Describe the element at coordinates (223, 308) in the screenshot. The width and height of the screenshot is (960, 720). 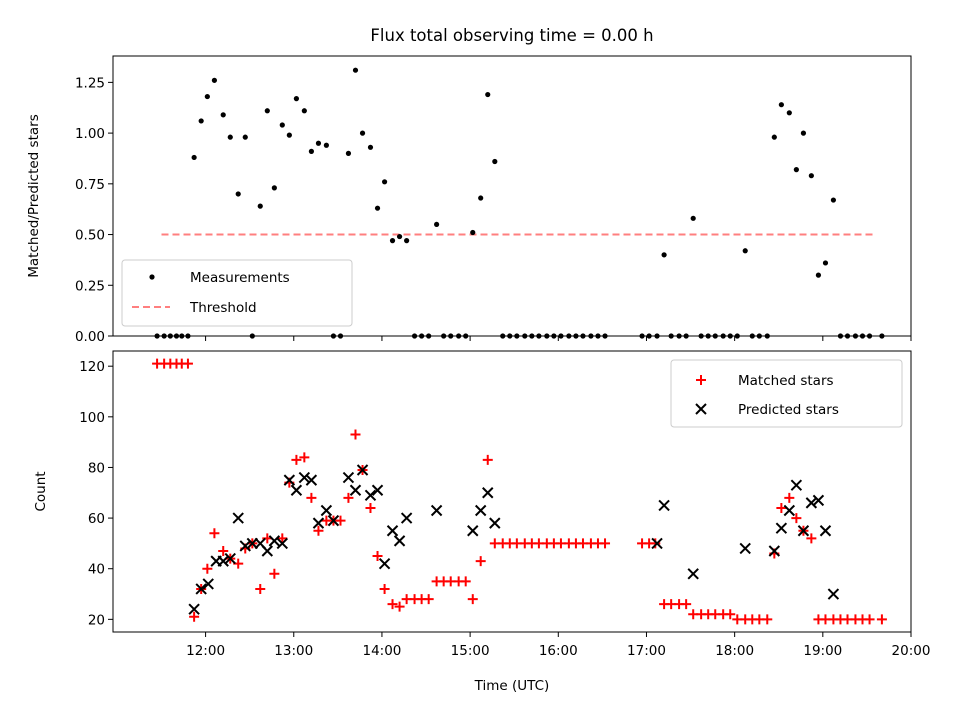
I see `legend-label-threshold: Threshold` at that location.